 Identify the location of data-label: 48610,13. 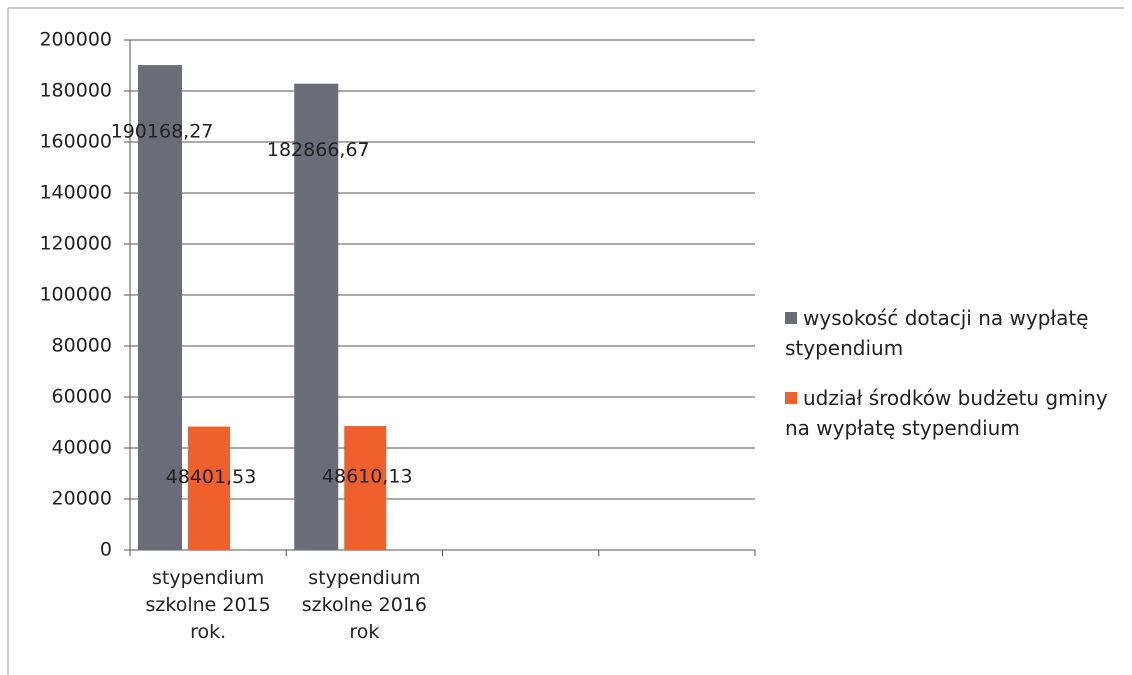
(367, 477).